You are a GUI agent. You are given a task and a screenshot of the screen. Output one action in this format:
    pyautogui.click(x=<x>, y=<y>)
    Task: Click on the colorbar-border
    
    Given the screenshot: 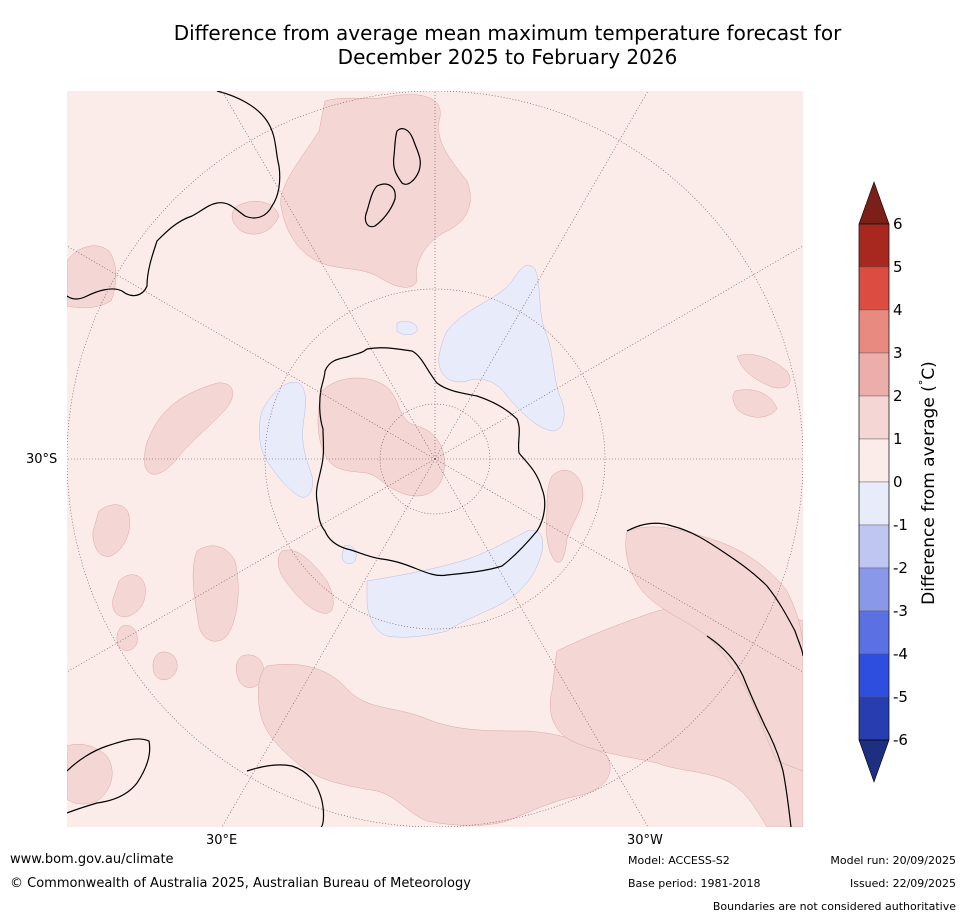 What is the action you would take?
    pyautogui.click(x=874, y=482)
    